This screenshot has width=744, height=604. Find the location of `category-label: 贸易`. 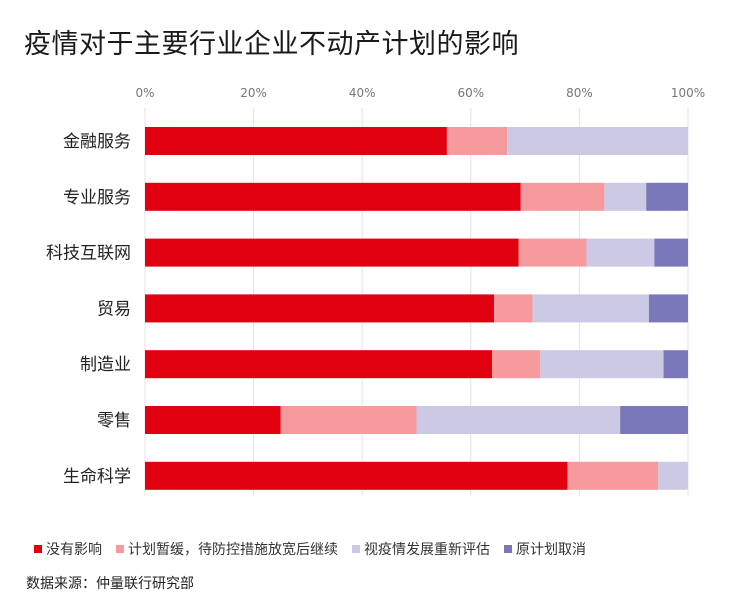

category-label: 贸易 is located at coordinates (114, 309).